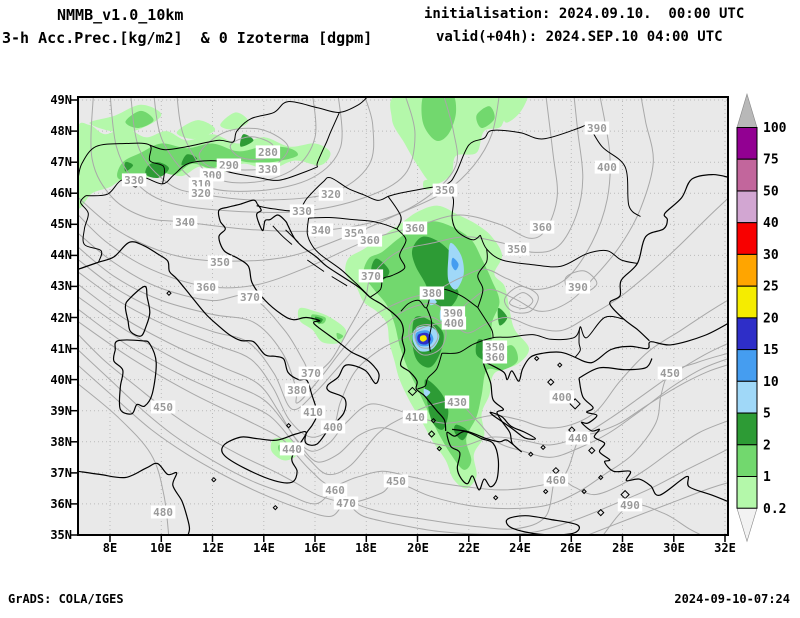 This screenshot has width=800, height=618. Describe the element at coordinates (732, 599) in the screenshot. I see `creation-timestamp: 2024-09-10-07:24` at that location.